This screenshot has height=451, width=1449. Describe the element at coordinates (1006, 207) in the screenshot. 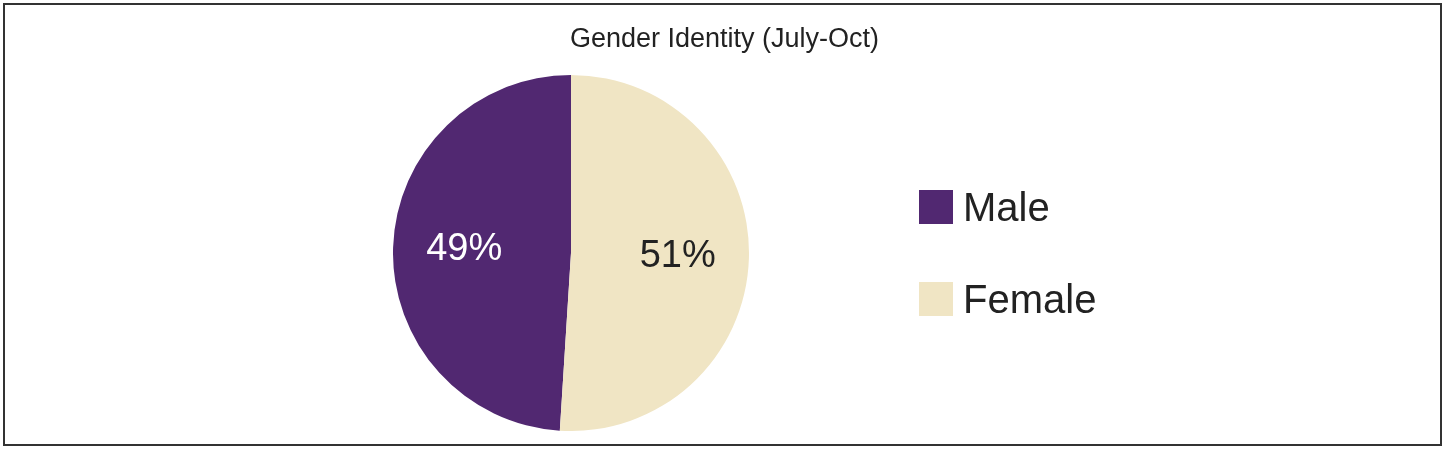

I see `legend-label: Male` at that location.